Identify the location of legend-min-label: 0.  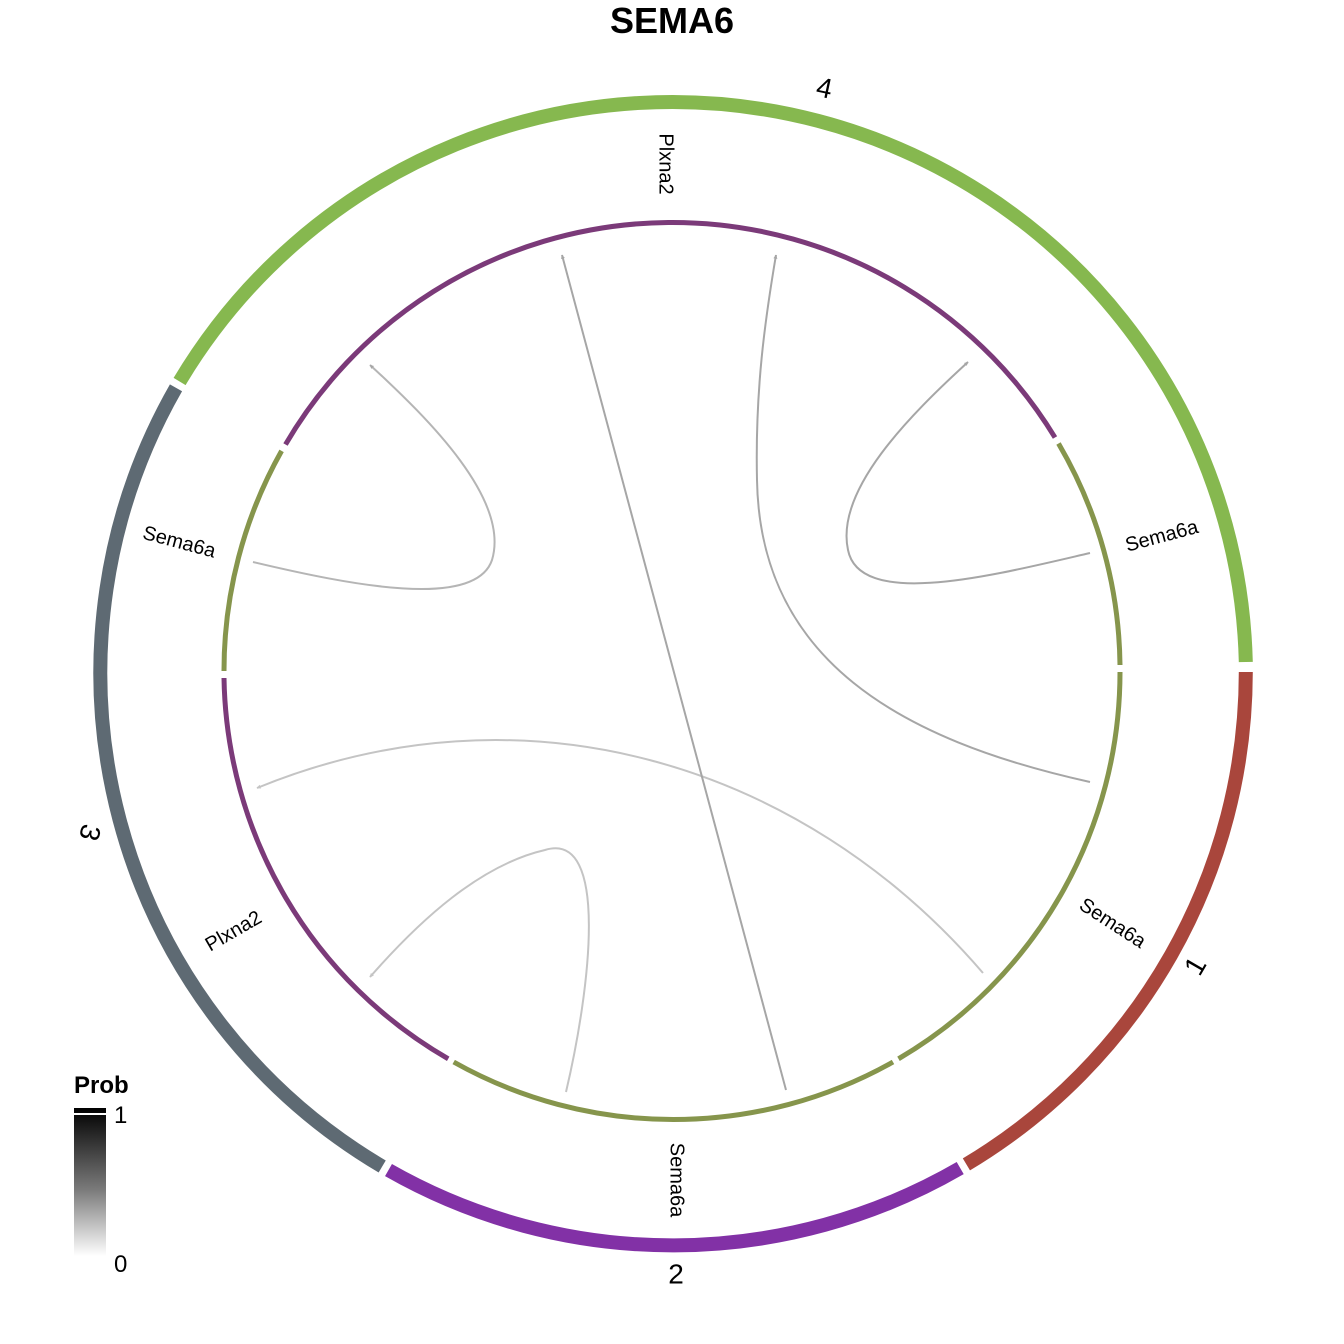
(121, 1264).